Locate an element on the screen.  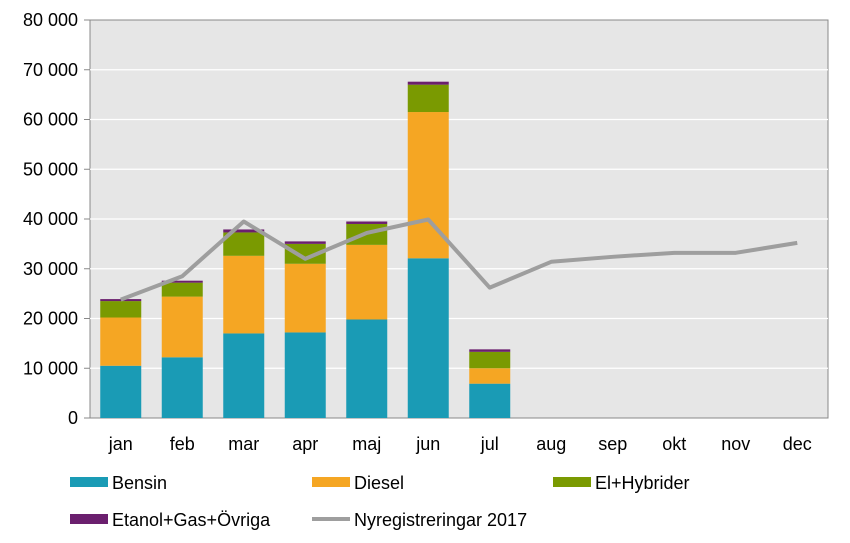
x-tick-label: aug is located at coordinates (551, 444).